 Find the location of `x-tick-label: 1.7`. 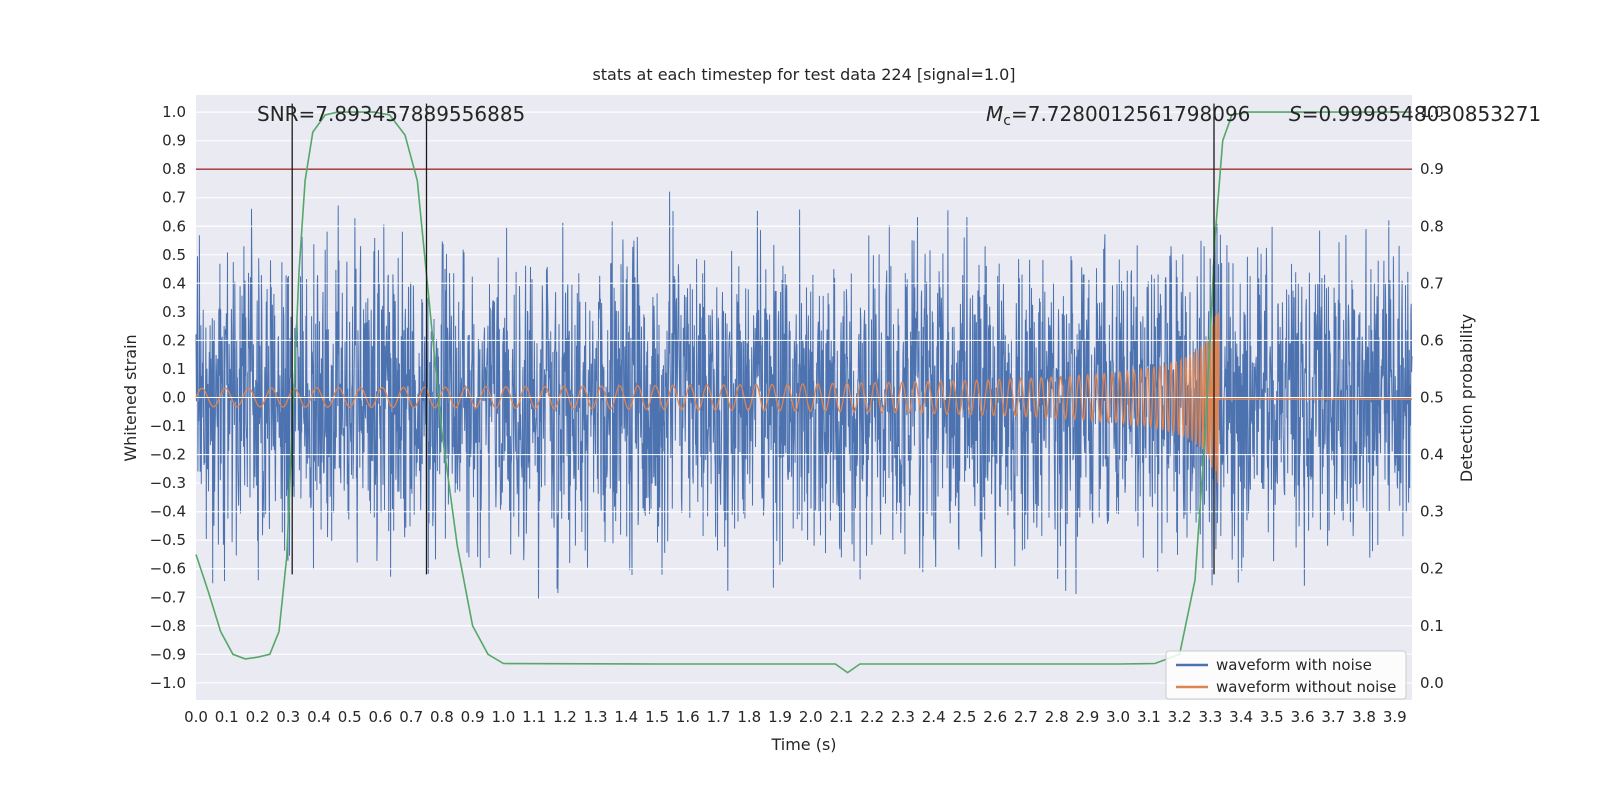

x-tick-label: 1.7 is located at coordinates (719, 717).